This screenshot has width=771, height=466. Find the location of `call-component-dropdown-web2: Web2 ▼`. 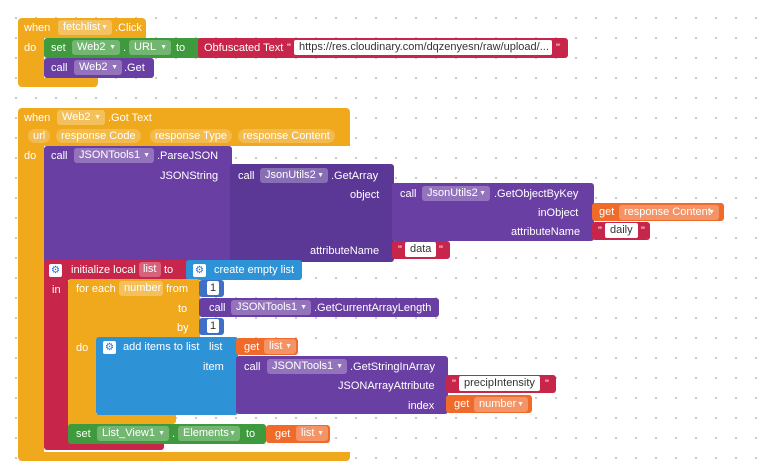

call-component-dropdown-web2: Web2 ▼ is located at coordinates (98, 67).